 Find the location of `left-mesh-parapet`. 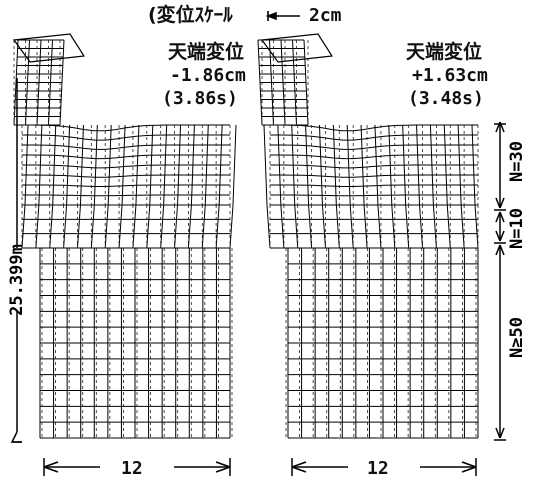

left-mesh-parapet is located at coordinates (49, 48).